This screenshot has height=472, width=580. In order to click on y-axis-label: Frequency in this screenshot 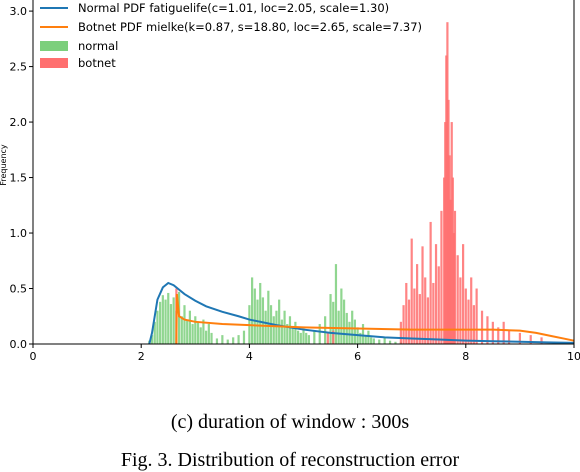, I will do `click(4, 165)`.